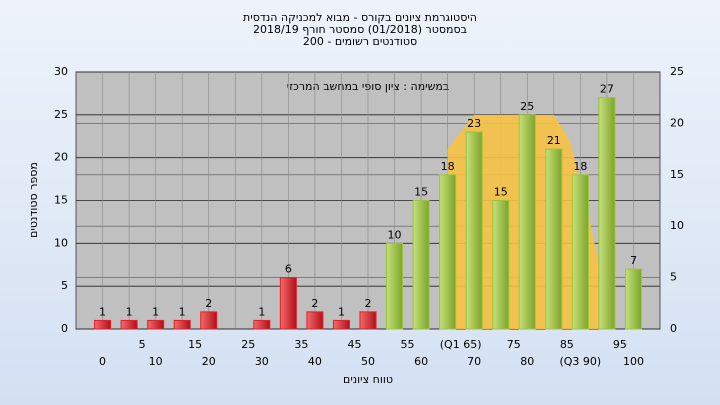  I want to click on x-axis-label: טווח ציונים, so click(368, 379).